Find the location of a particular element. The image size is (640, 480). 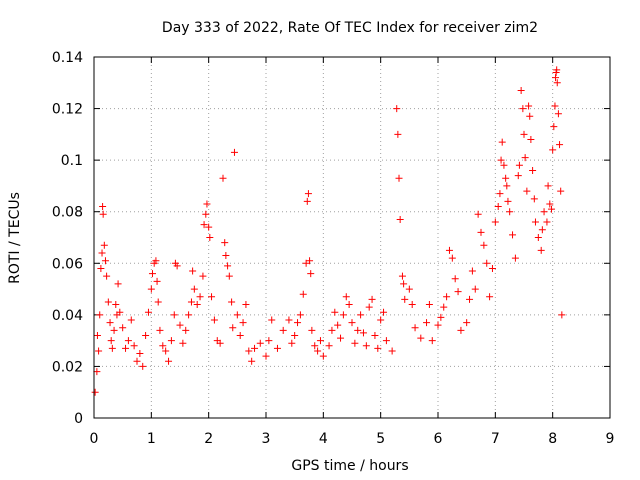

y-tick-label: 0.02 is located at coordinates (67, 367).